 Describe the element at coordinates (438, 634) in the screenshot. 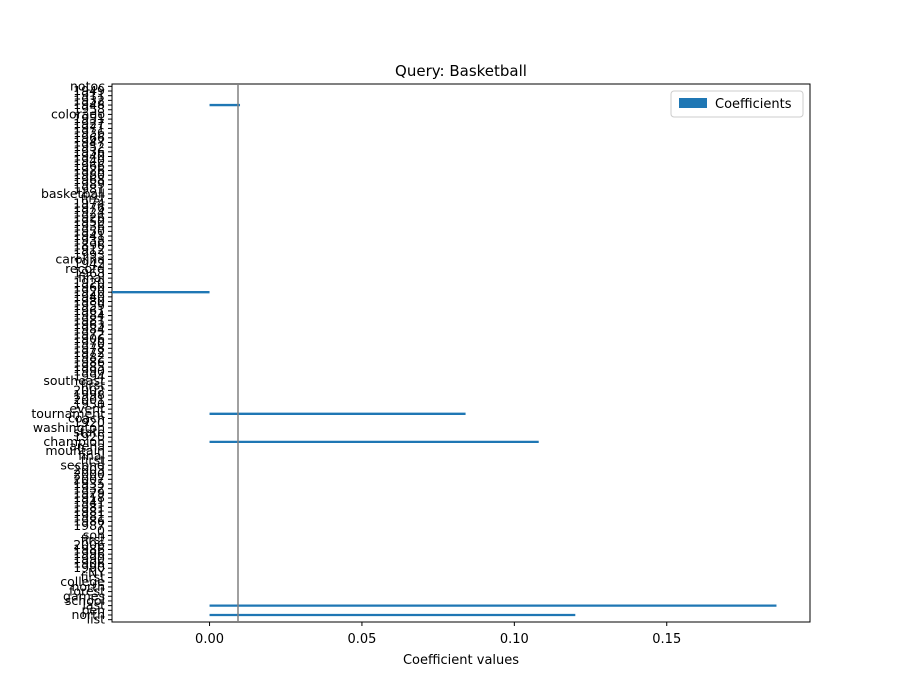

I see `x-axis-ticks: 0.00 0.05 0.10 0.15` at that location.